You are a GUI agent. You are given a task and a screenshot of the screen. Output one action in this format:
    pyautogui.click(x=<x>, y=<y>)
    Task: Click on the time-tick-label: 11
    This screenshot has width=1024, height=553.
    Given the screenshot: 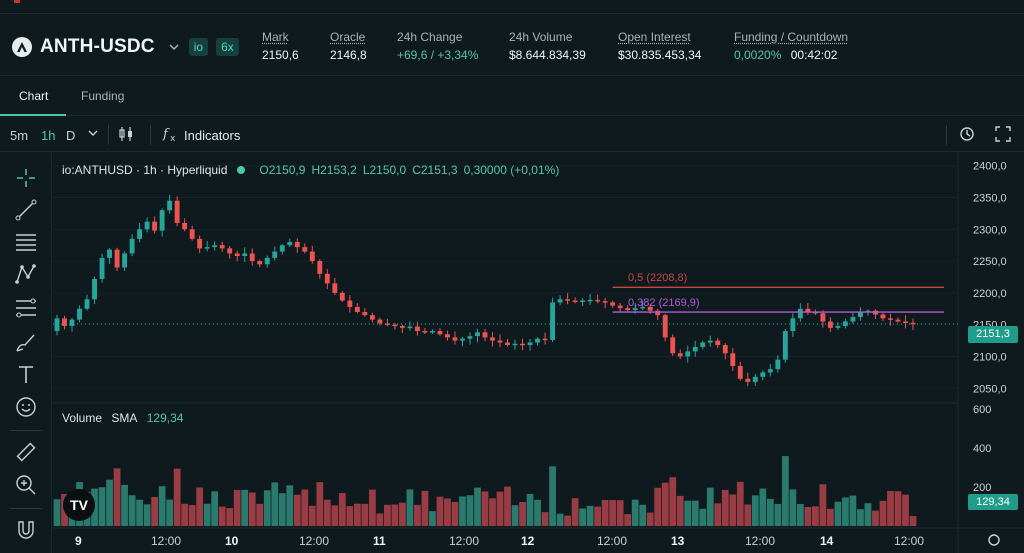 What is the action you would take?
    pyautogui.click(x=379, y=541)
    